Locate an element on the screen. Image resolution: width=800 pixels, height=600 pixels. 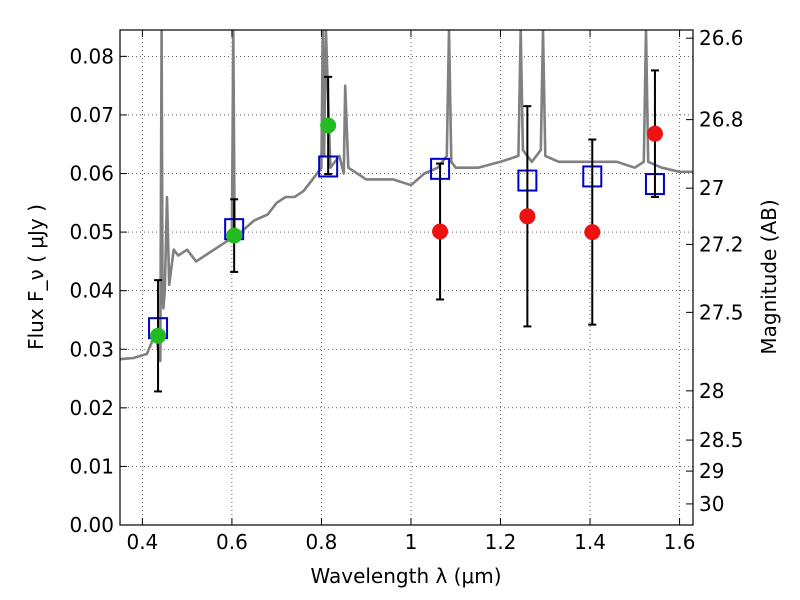
y-tick-label: 0.05 is located at coordinates (91, 232).